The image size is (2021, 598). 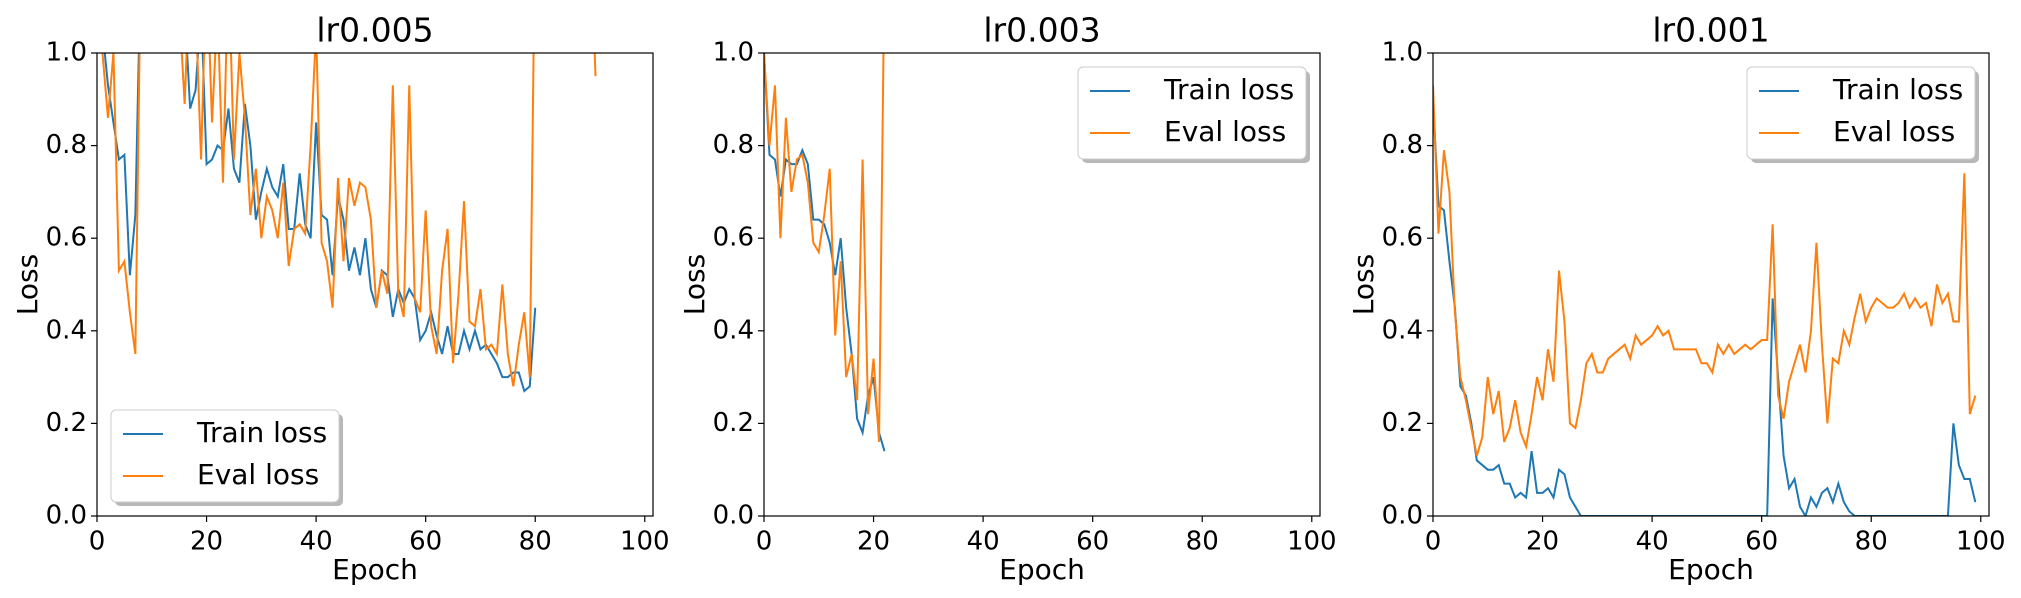 I want to click on subplot-title: lr0.003, so click(x=1041, y=30).